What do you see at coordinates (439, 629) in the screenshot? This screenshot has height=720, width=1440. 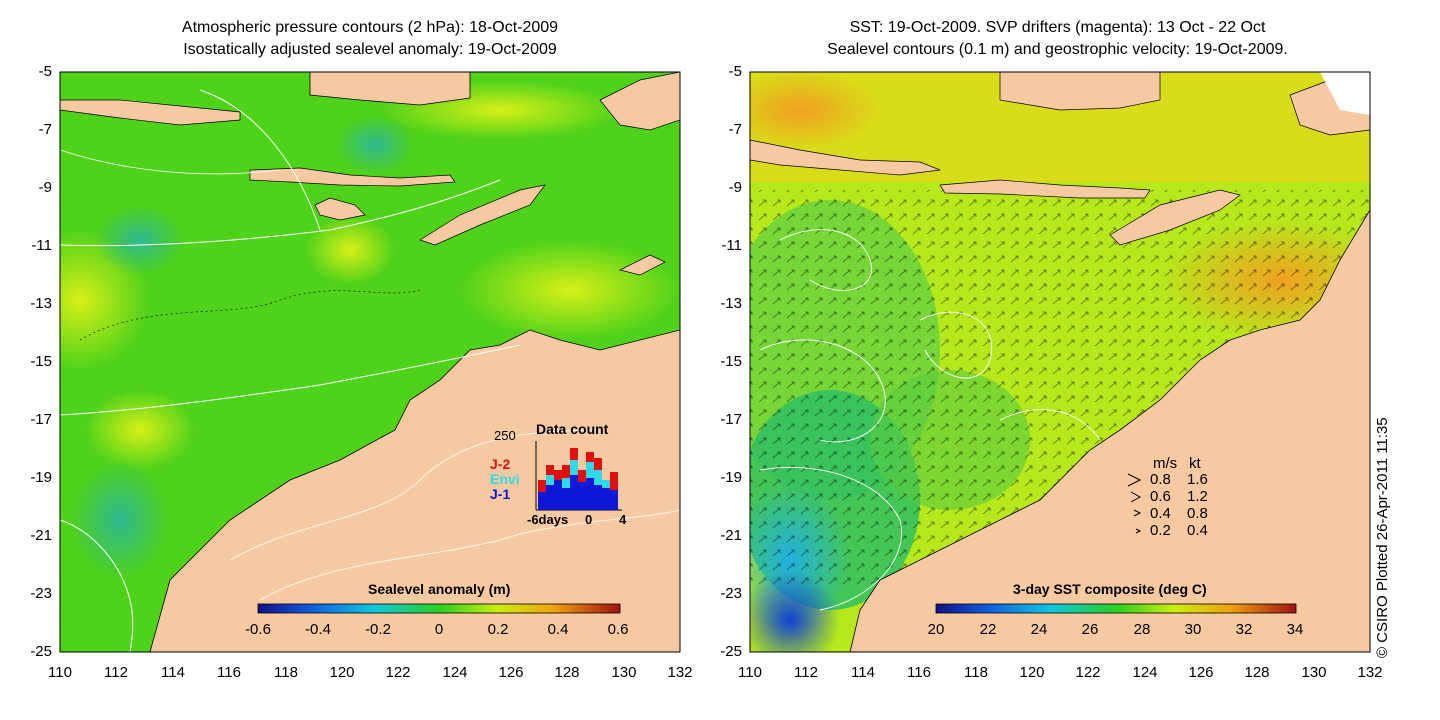 I see `sla-tick: 0` at bounding box center [439, 629].